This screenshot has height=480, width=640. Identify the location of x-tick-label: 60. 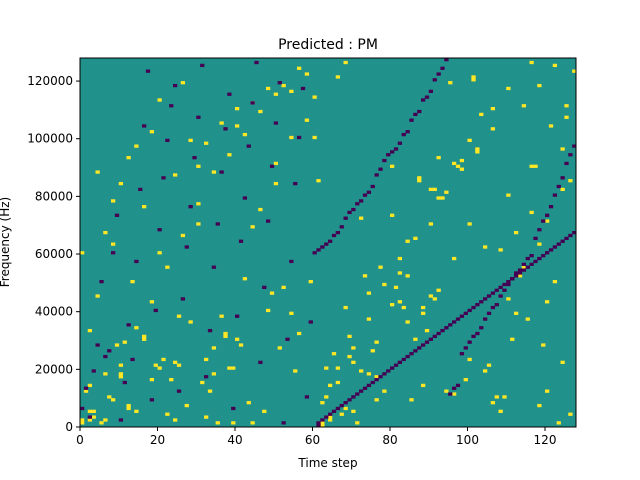
(312, 440).